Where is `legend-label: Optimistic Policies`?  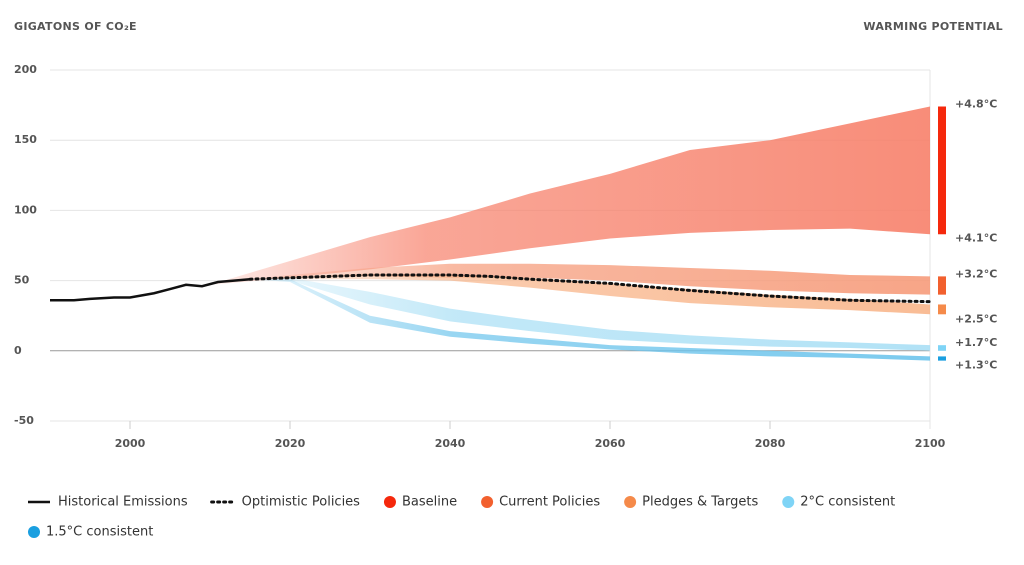
legend-label: Optimistic Policies is located at coordinates (301, 502).